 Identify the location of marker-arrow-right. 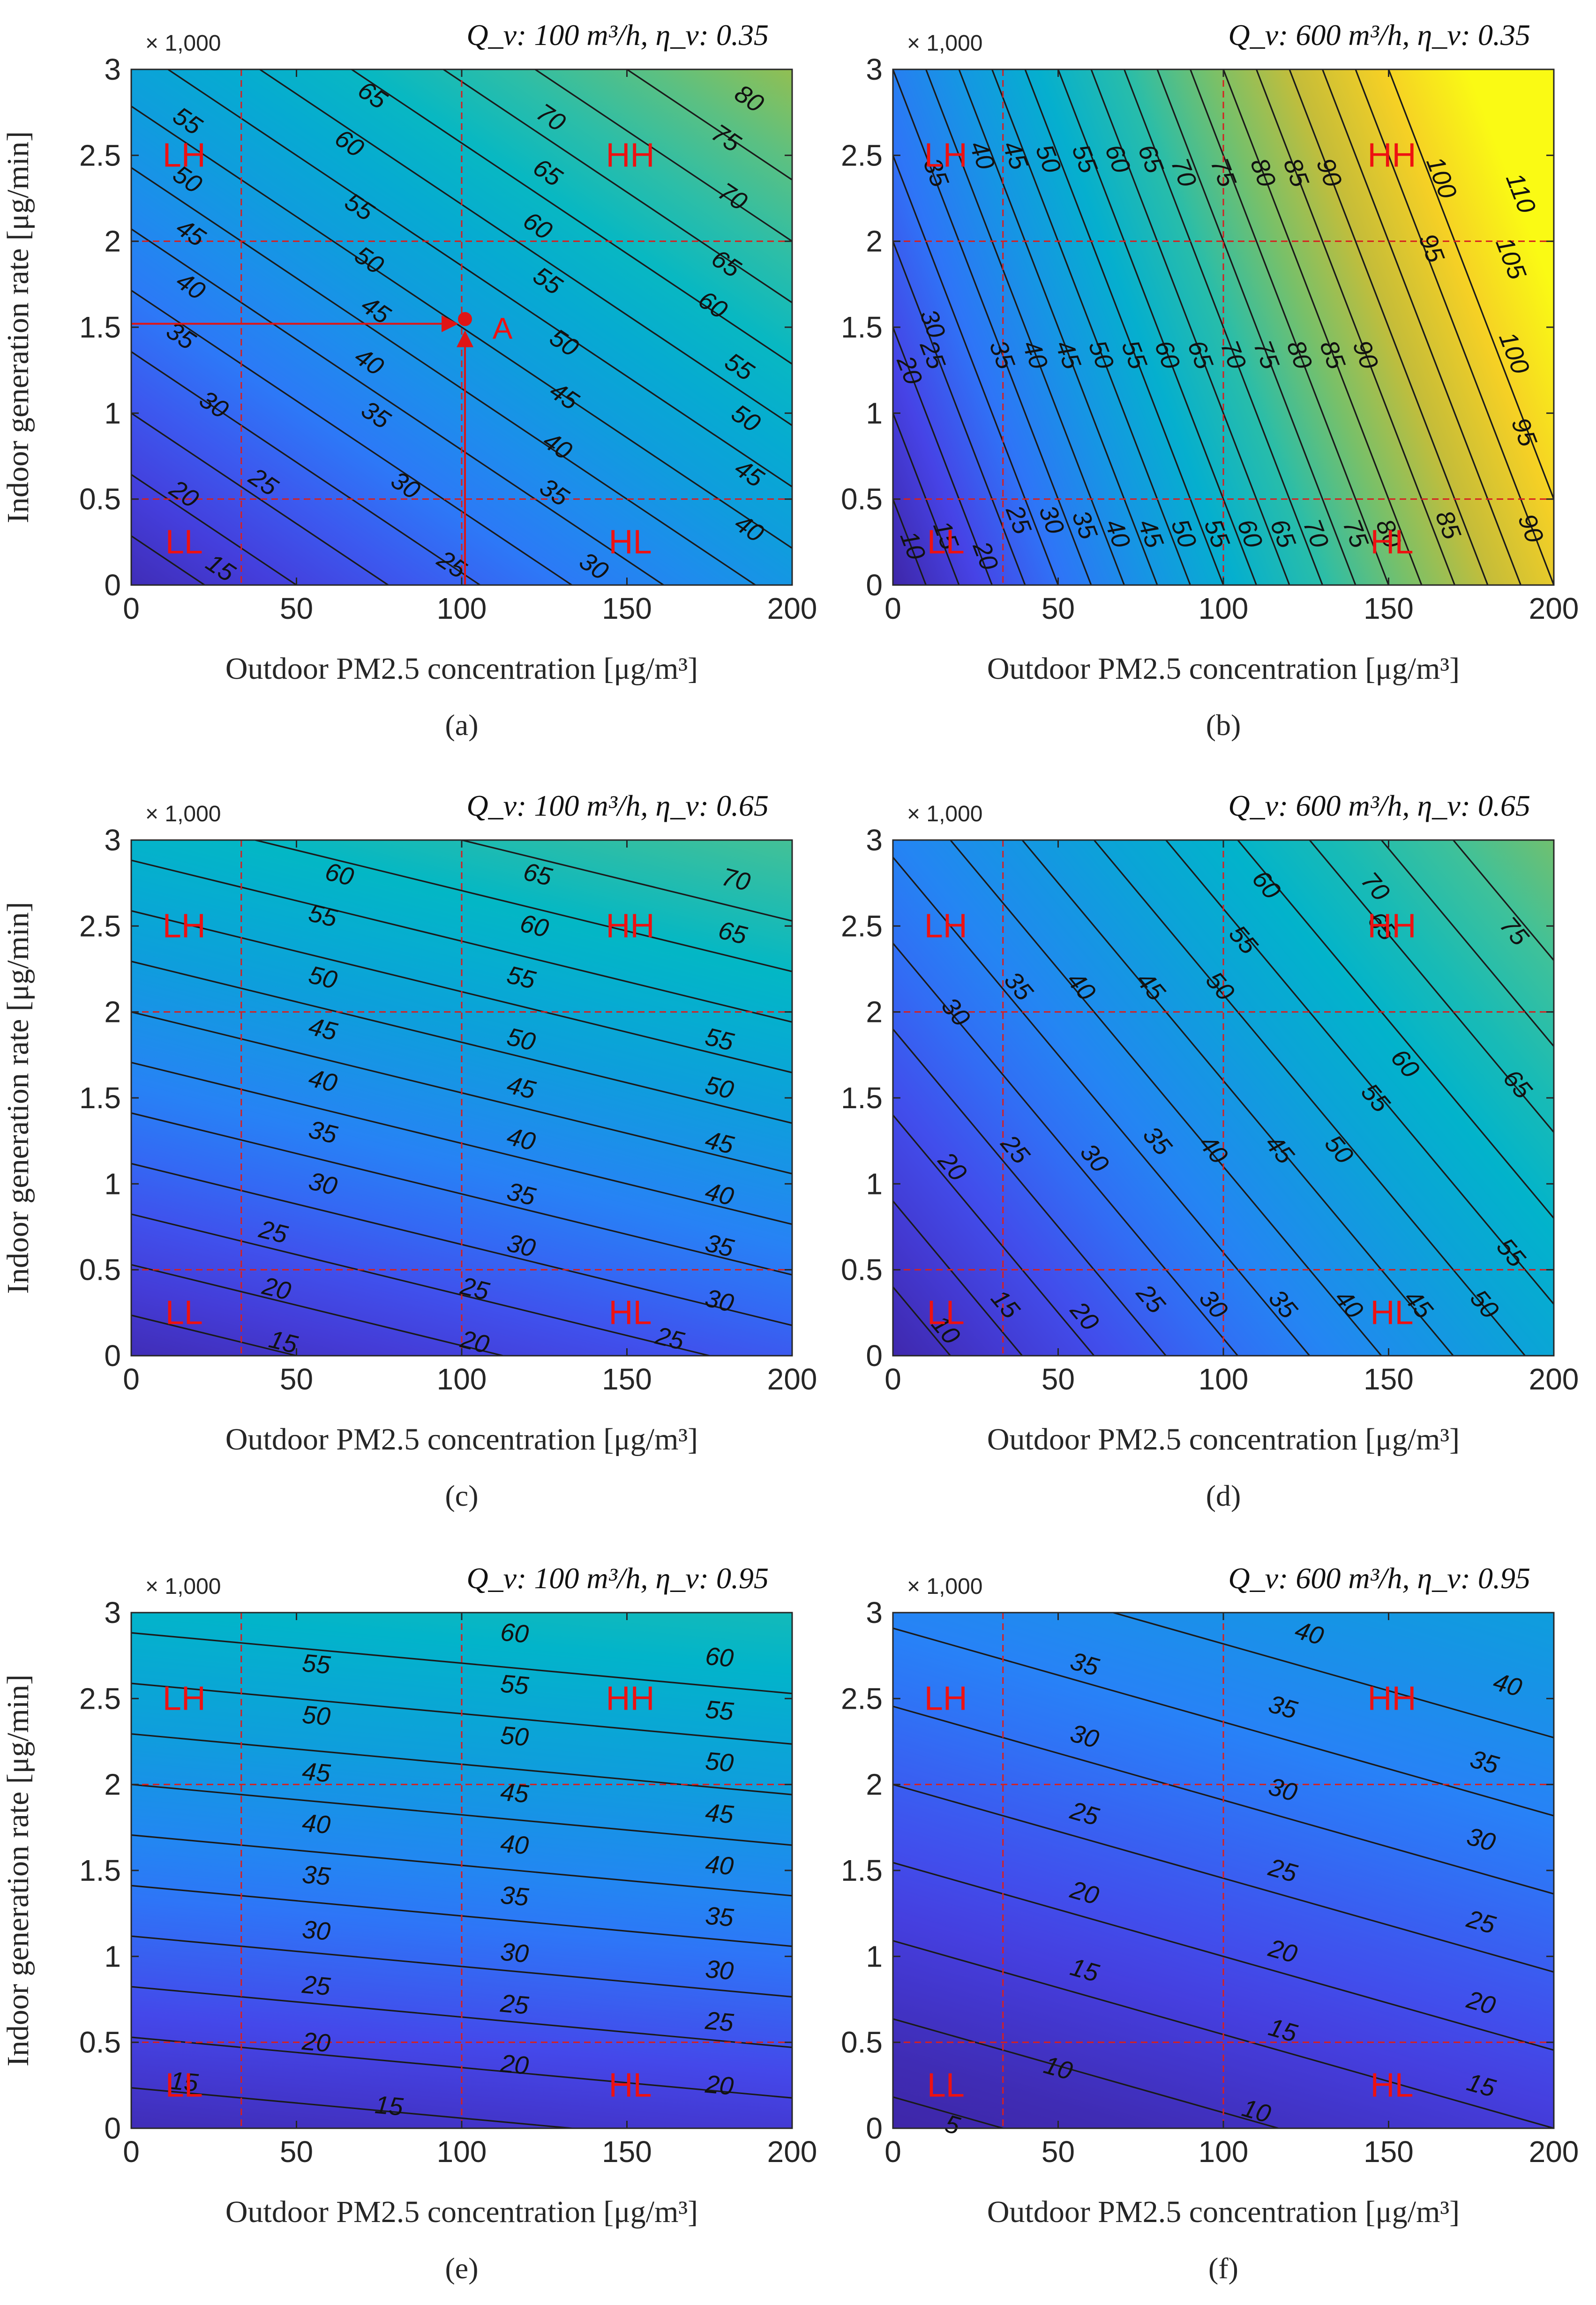
(450, 324).